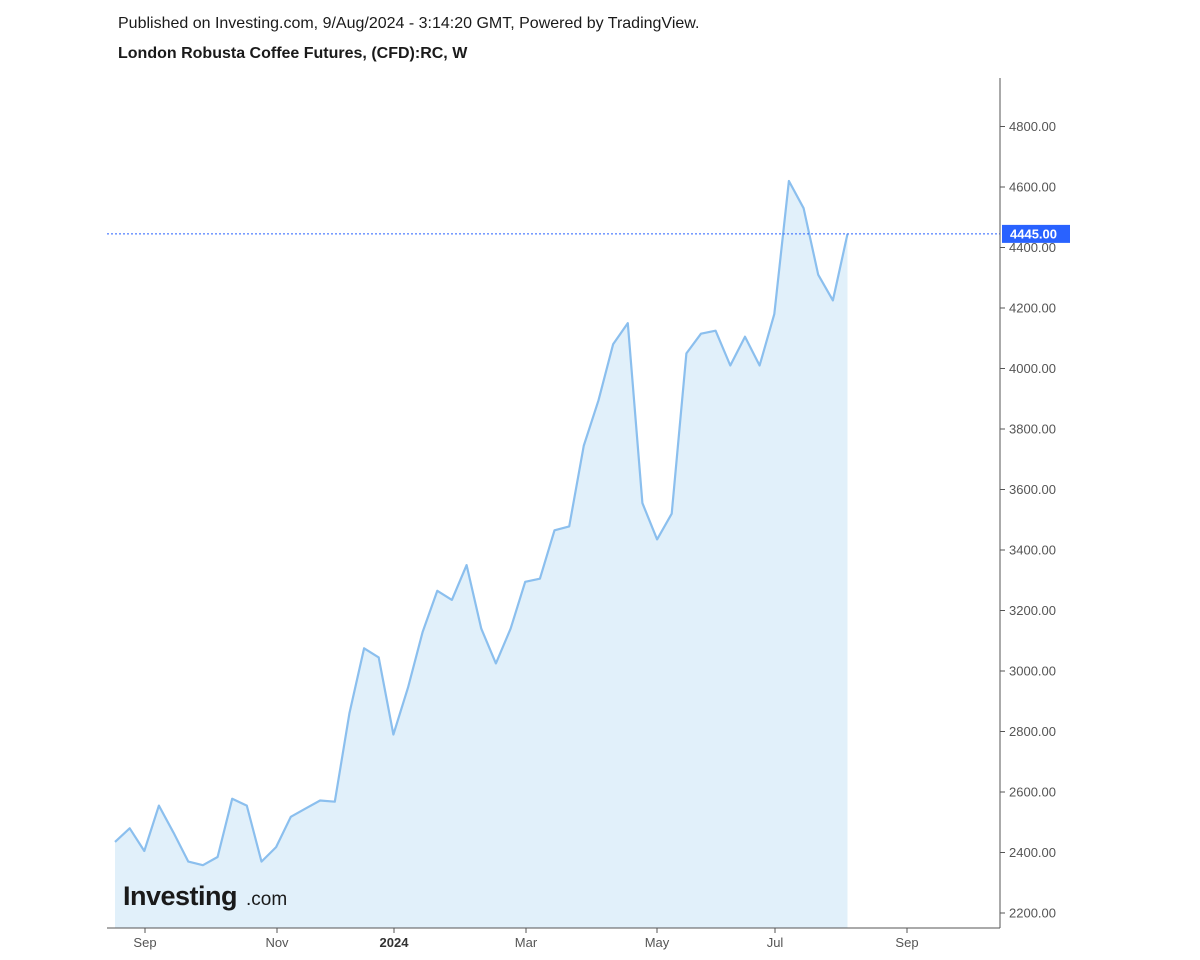  What do you see at coordinates (1032, 731) in the screenshot?
I see `y-tick-label: 2800.00` at bounding box center [1032, 731].